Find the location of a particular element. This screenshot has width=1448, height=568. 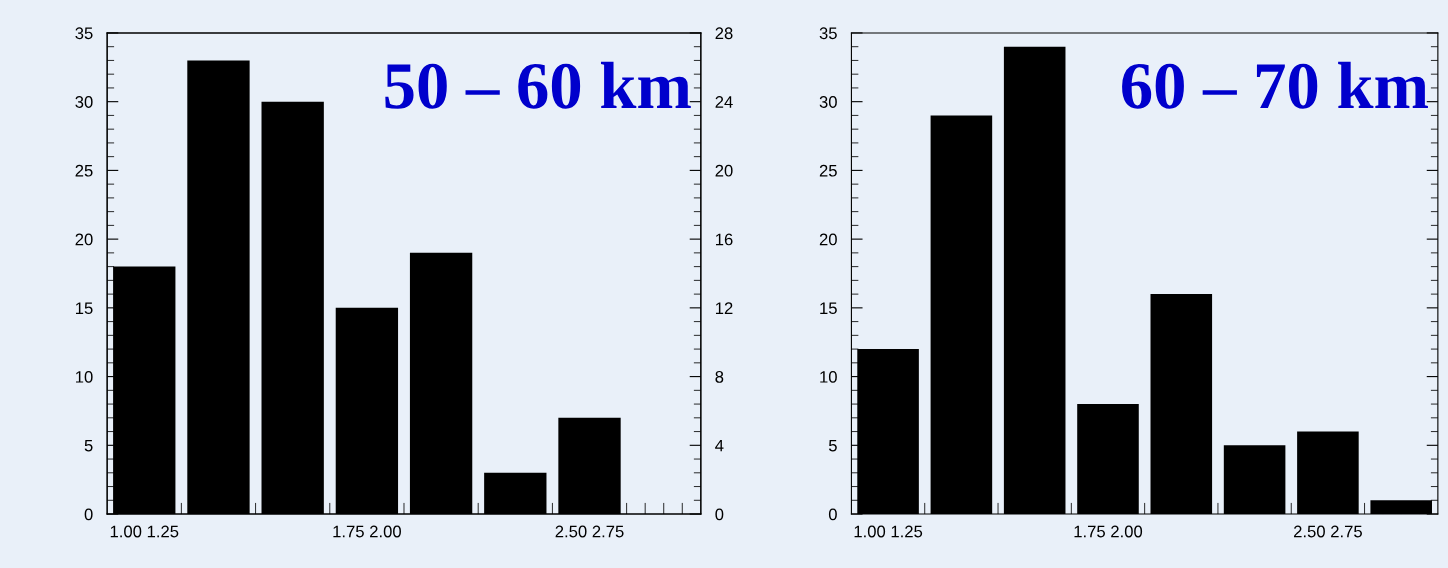

chart-title: 50 – 60 km is located at coordinates (538, 85).